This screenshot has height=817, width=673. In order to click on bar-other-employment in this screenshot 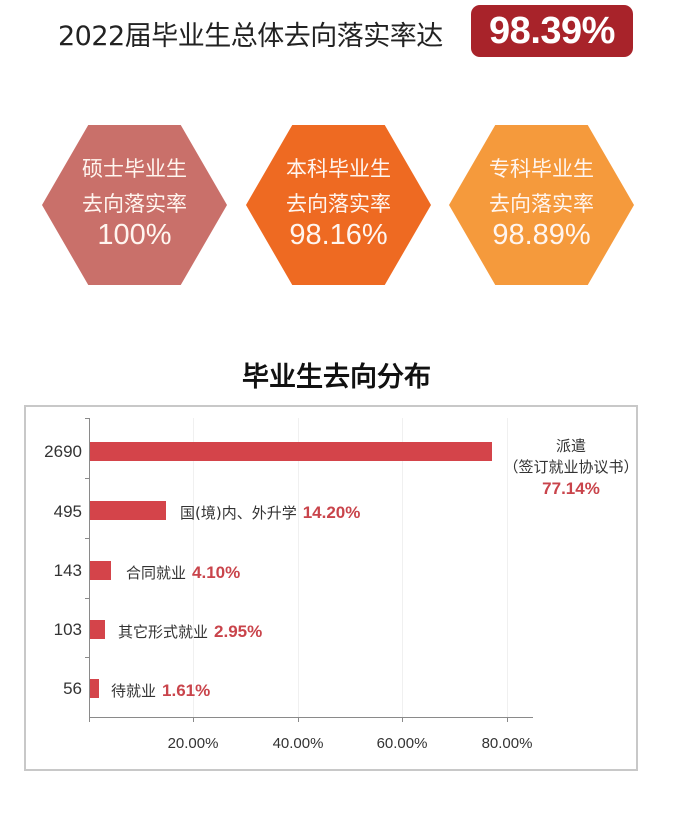, I will do `click(97, 629)`.